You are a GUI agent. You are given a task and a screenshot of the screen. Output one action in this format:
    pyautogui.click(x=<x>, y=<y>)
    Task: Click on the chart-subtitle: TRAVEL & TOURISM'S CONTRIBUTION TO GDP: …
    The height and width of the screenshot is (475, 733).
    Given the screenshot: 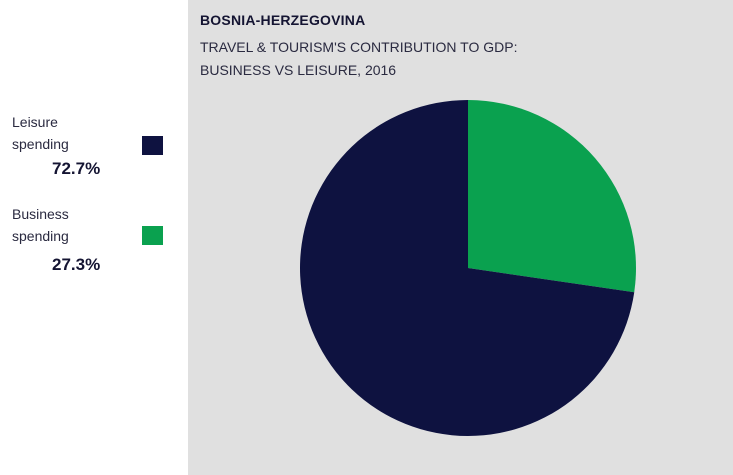 What is the action you would take?
    pyautogui.click(x=410, y=59)
    